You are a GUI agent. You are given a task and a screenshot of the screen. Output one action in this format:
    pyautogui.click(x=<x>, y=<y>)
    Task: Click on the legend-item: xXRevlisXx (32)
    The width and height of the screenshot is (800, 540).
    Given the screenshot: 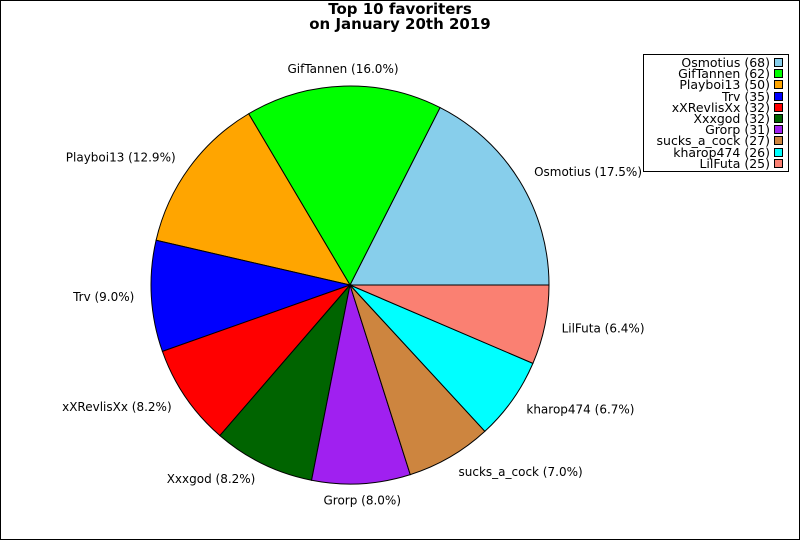 What is the action you would take?
    pyautogui.click(x=716, y=107)
    